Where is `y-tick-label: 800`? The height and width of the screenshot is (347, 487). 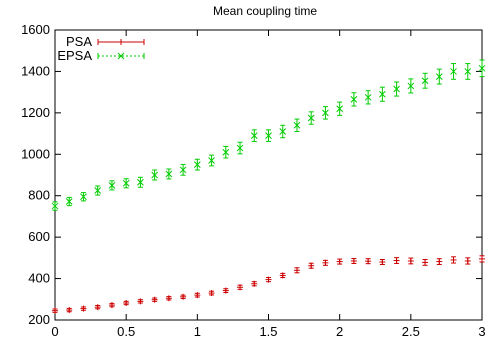 y-tick-label: 800 is located at coordinates (39, 195).